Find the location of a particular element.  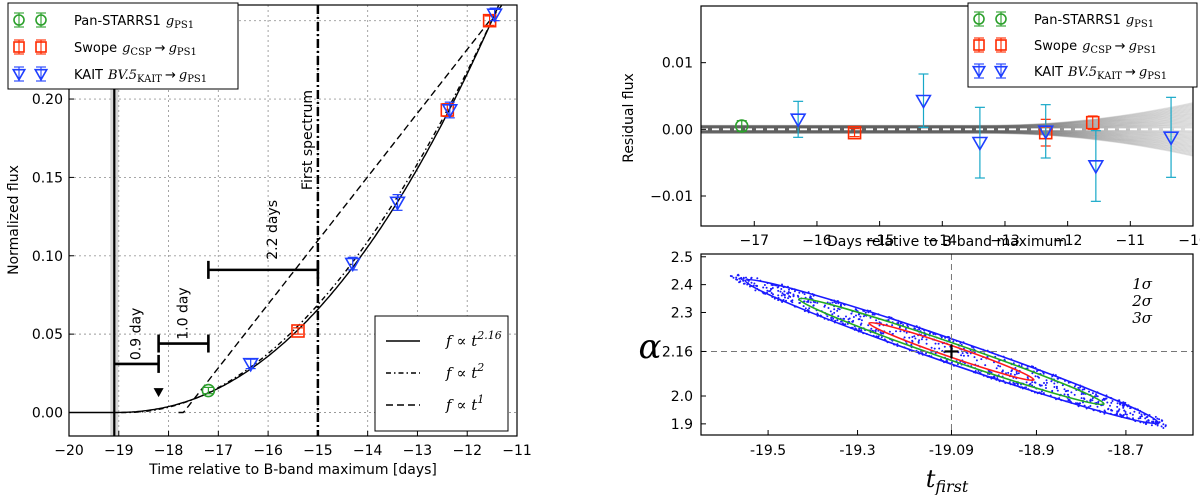

x-tick-label: −13 is located at coordinates (1005, 241).